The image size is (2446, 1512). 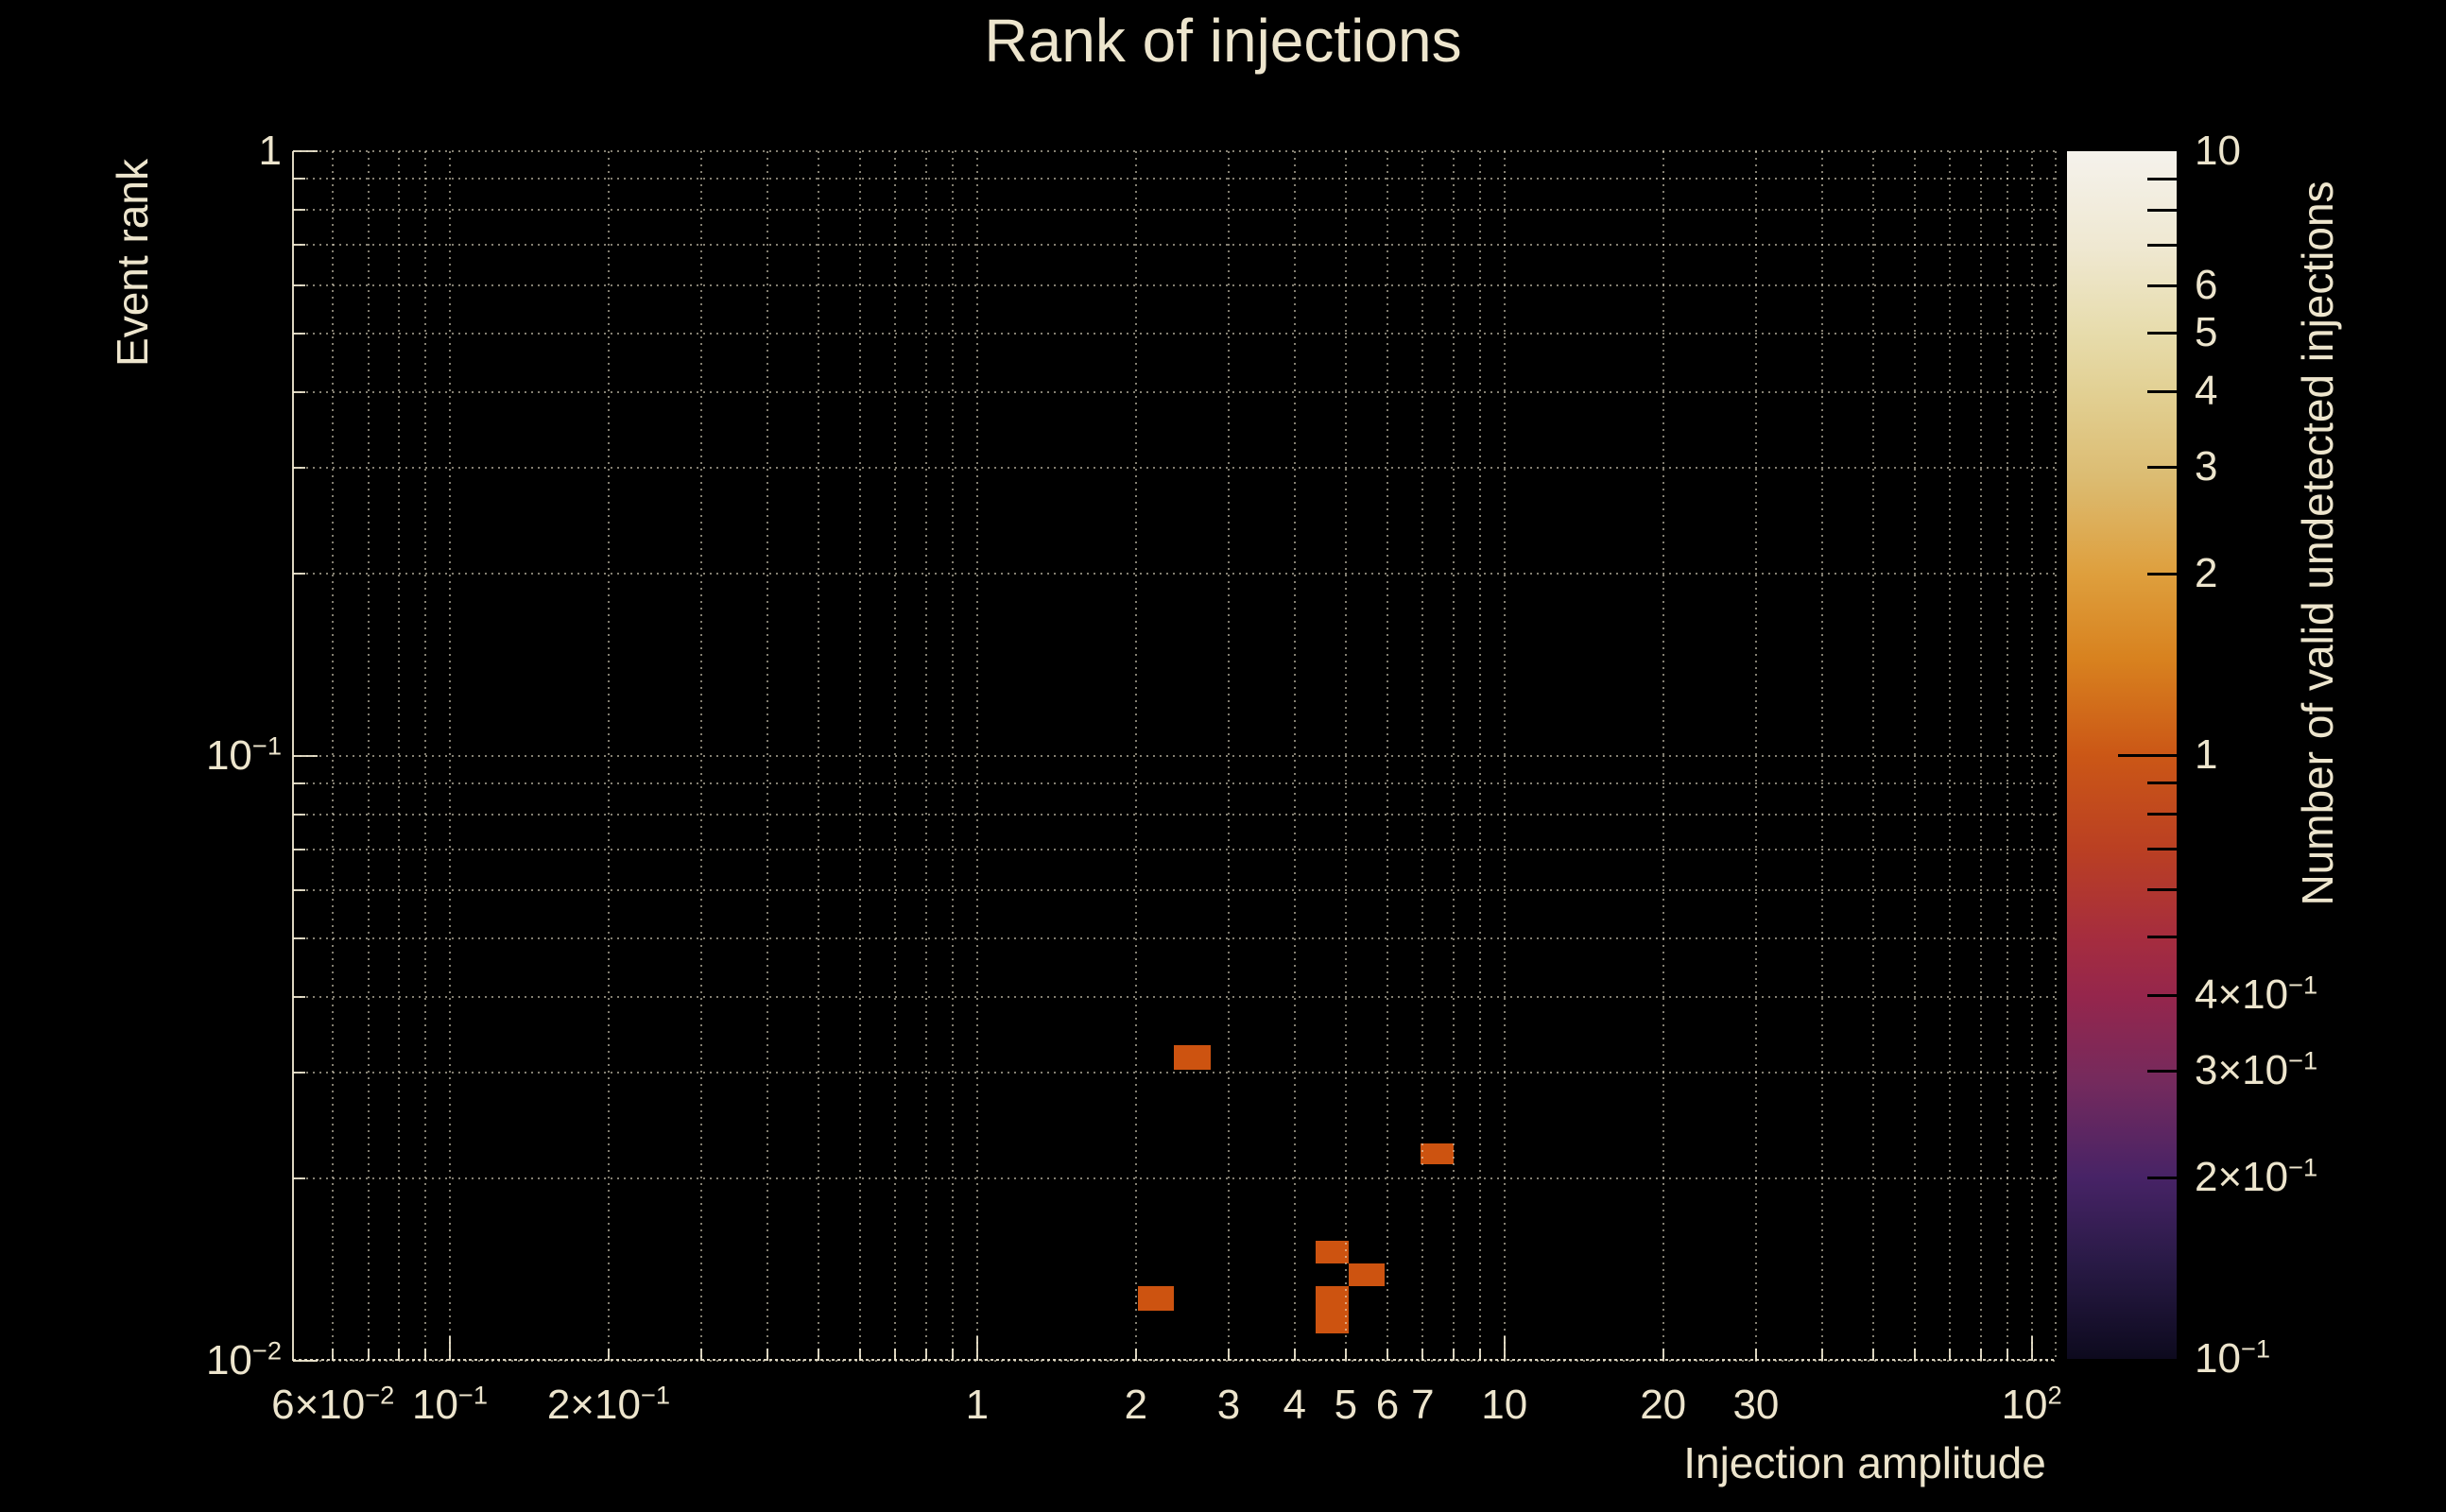 I want to click on colorbar-tick-label: 5, so click(x=2206, y=332).